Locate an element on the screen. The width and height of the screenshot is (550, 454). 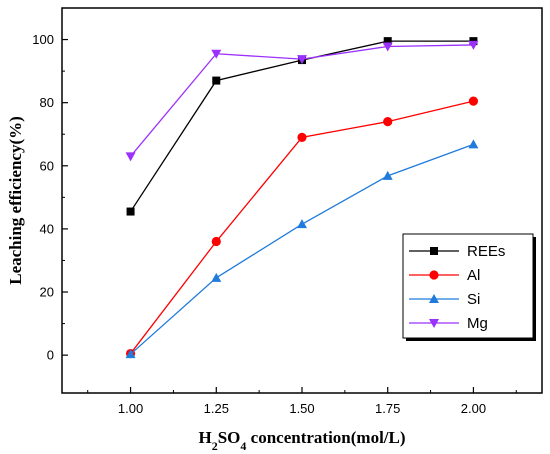
x-tick-label: 1.50 is located at coordinates (301, 408).